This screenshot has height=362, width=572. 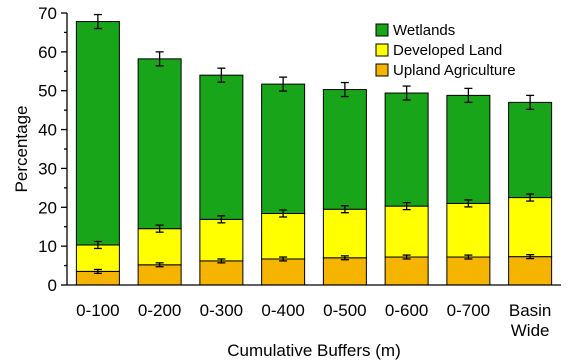 What do you see at coordinates (47, 91) in the screenshot?
I see `y-tick-label-5: 50` at bounding box center [47, 91].